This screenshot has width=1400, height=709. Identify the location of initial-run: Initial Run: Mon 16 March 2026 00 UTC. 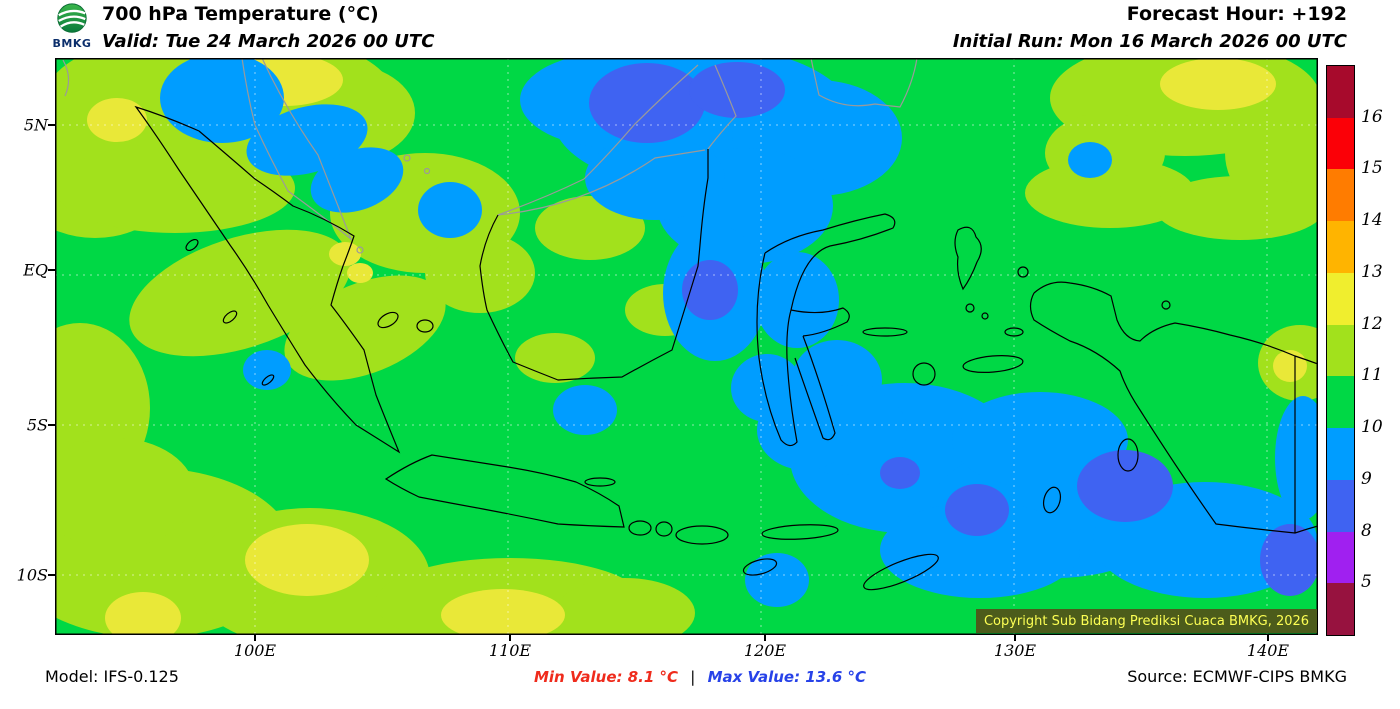
(1149, 41).